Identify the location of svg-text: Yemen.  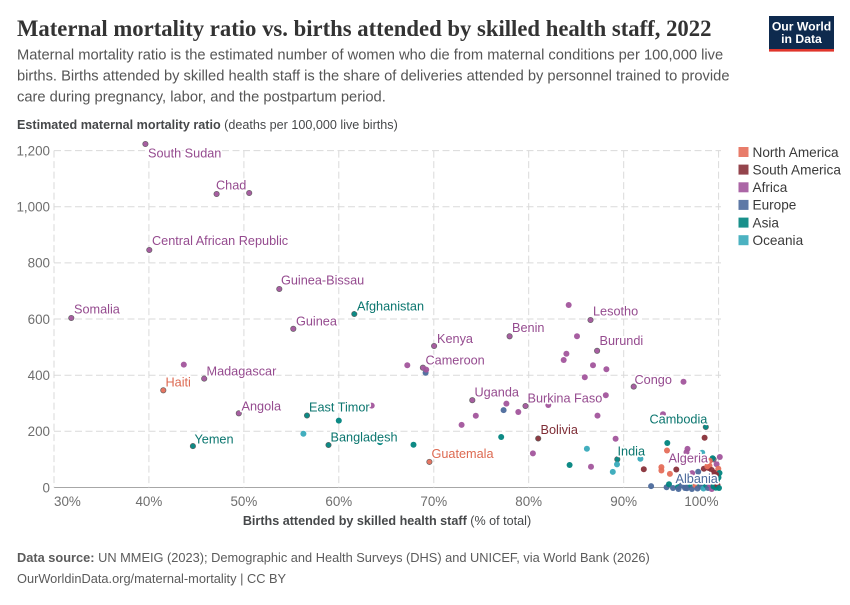
(214, 440).